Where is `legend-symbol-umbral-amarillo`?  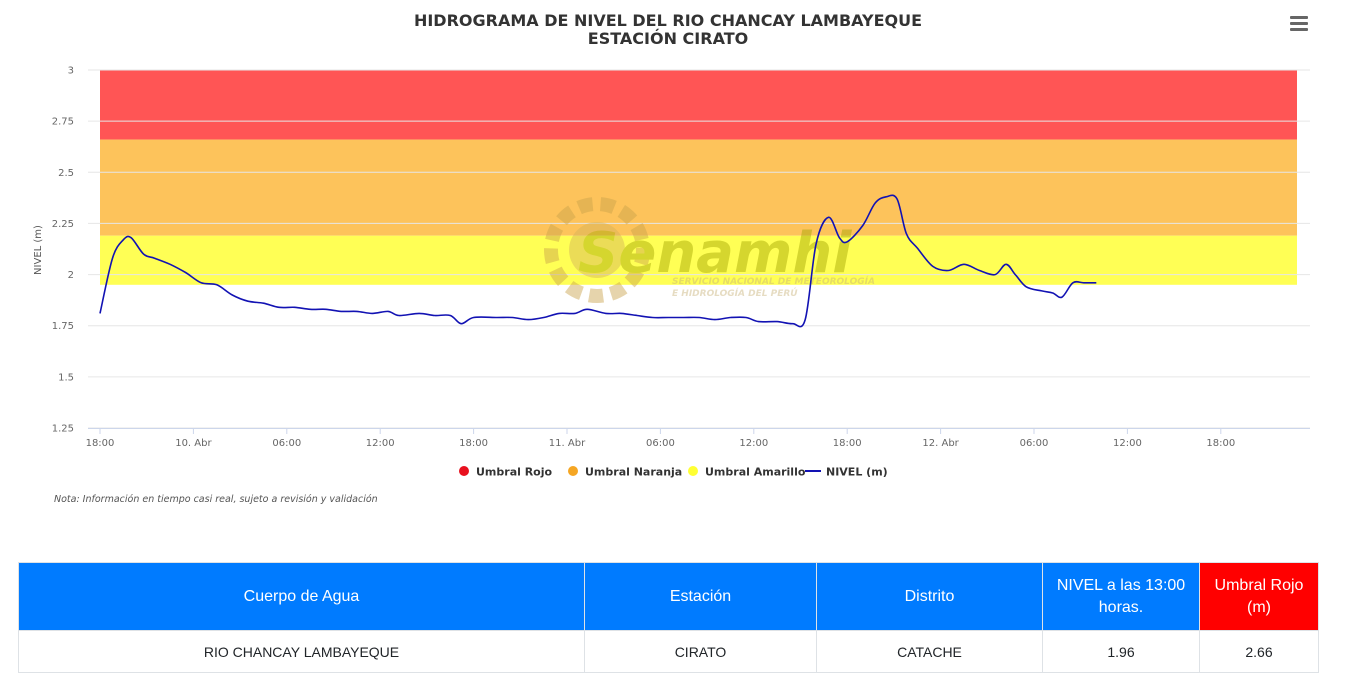
legend-symbol-umbral-amarillo is located at coordinates (693, 471).